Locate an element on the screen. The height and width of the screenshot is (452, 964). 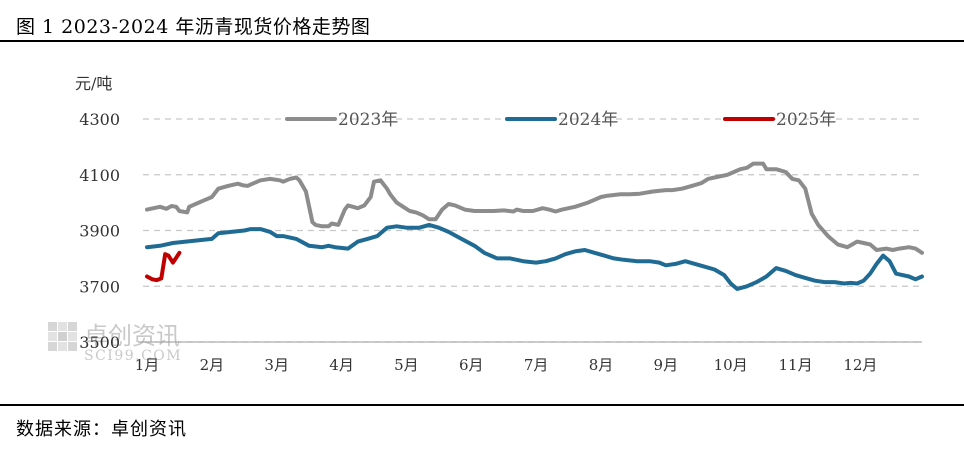
watermark-logo-icon is located at coordinates (62, 336).